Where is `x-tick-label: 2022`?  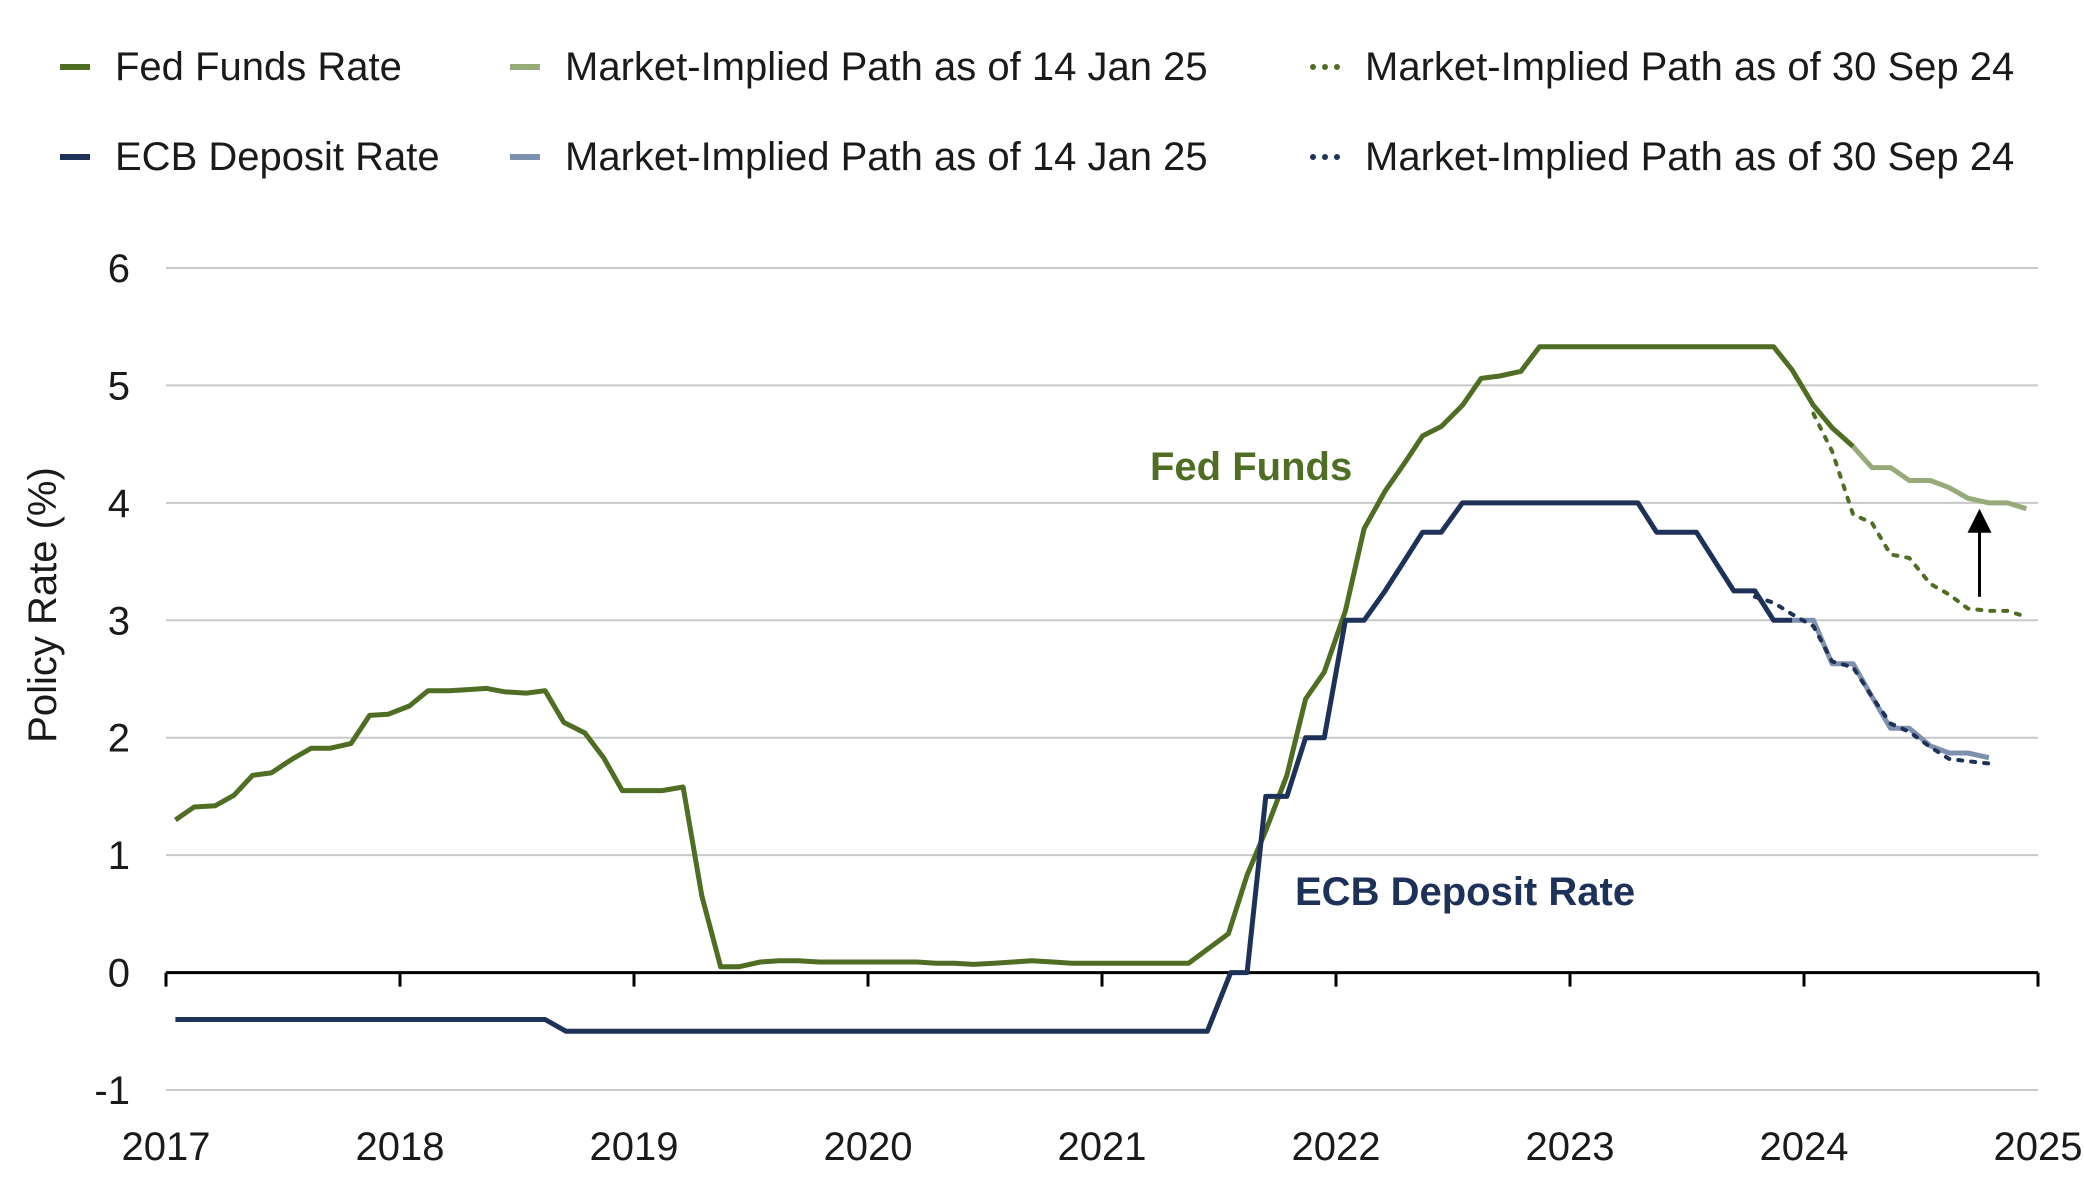
x-tick-label: 2022 is located at coordinates (1336, 1147).